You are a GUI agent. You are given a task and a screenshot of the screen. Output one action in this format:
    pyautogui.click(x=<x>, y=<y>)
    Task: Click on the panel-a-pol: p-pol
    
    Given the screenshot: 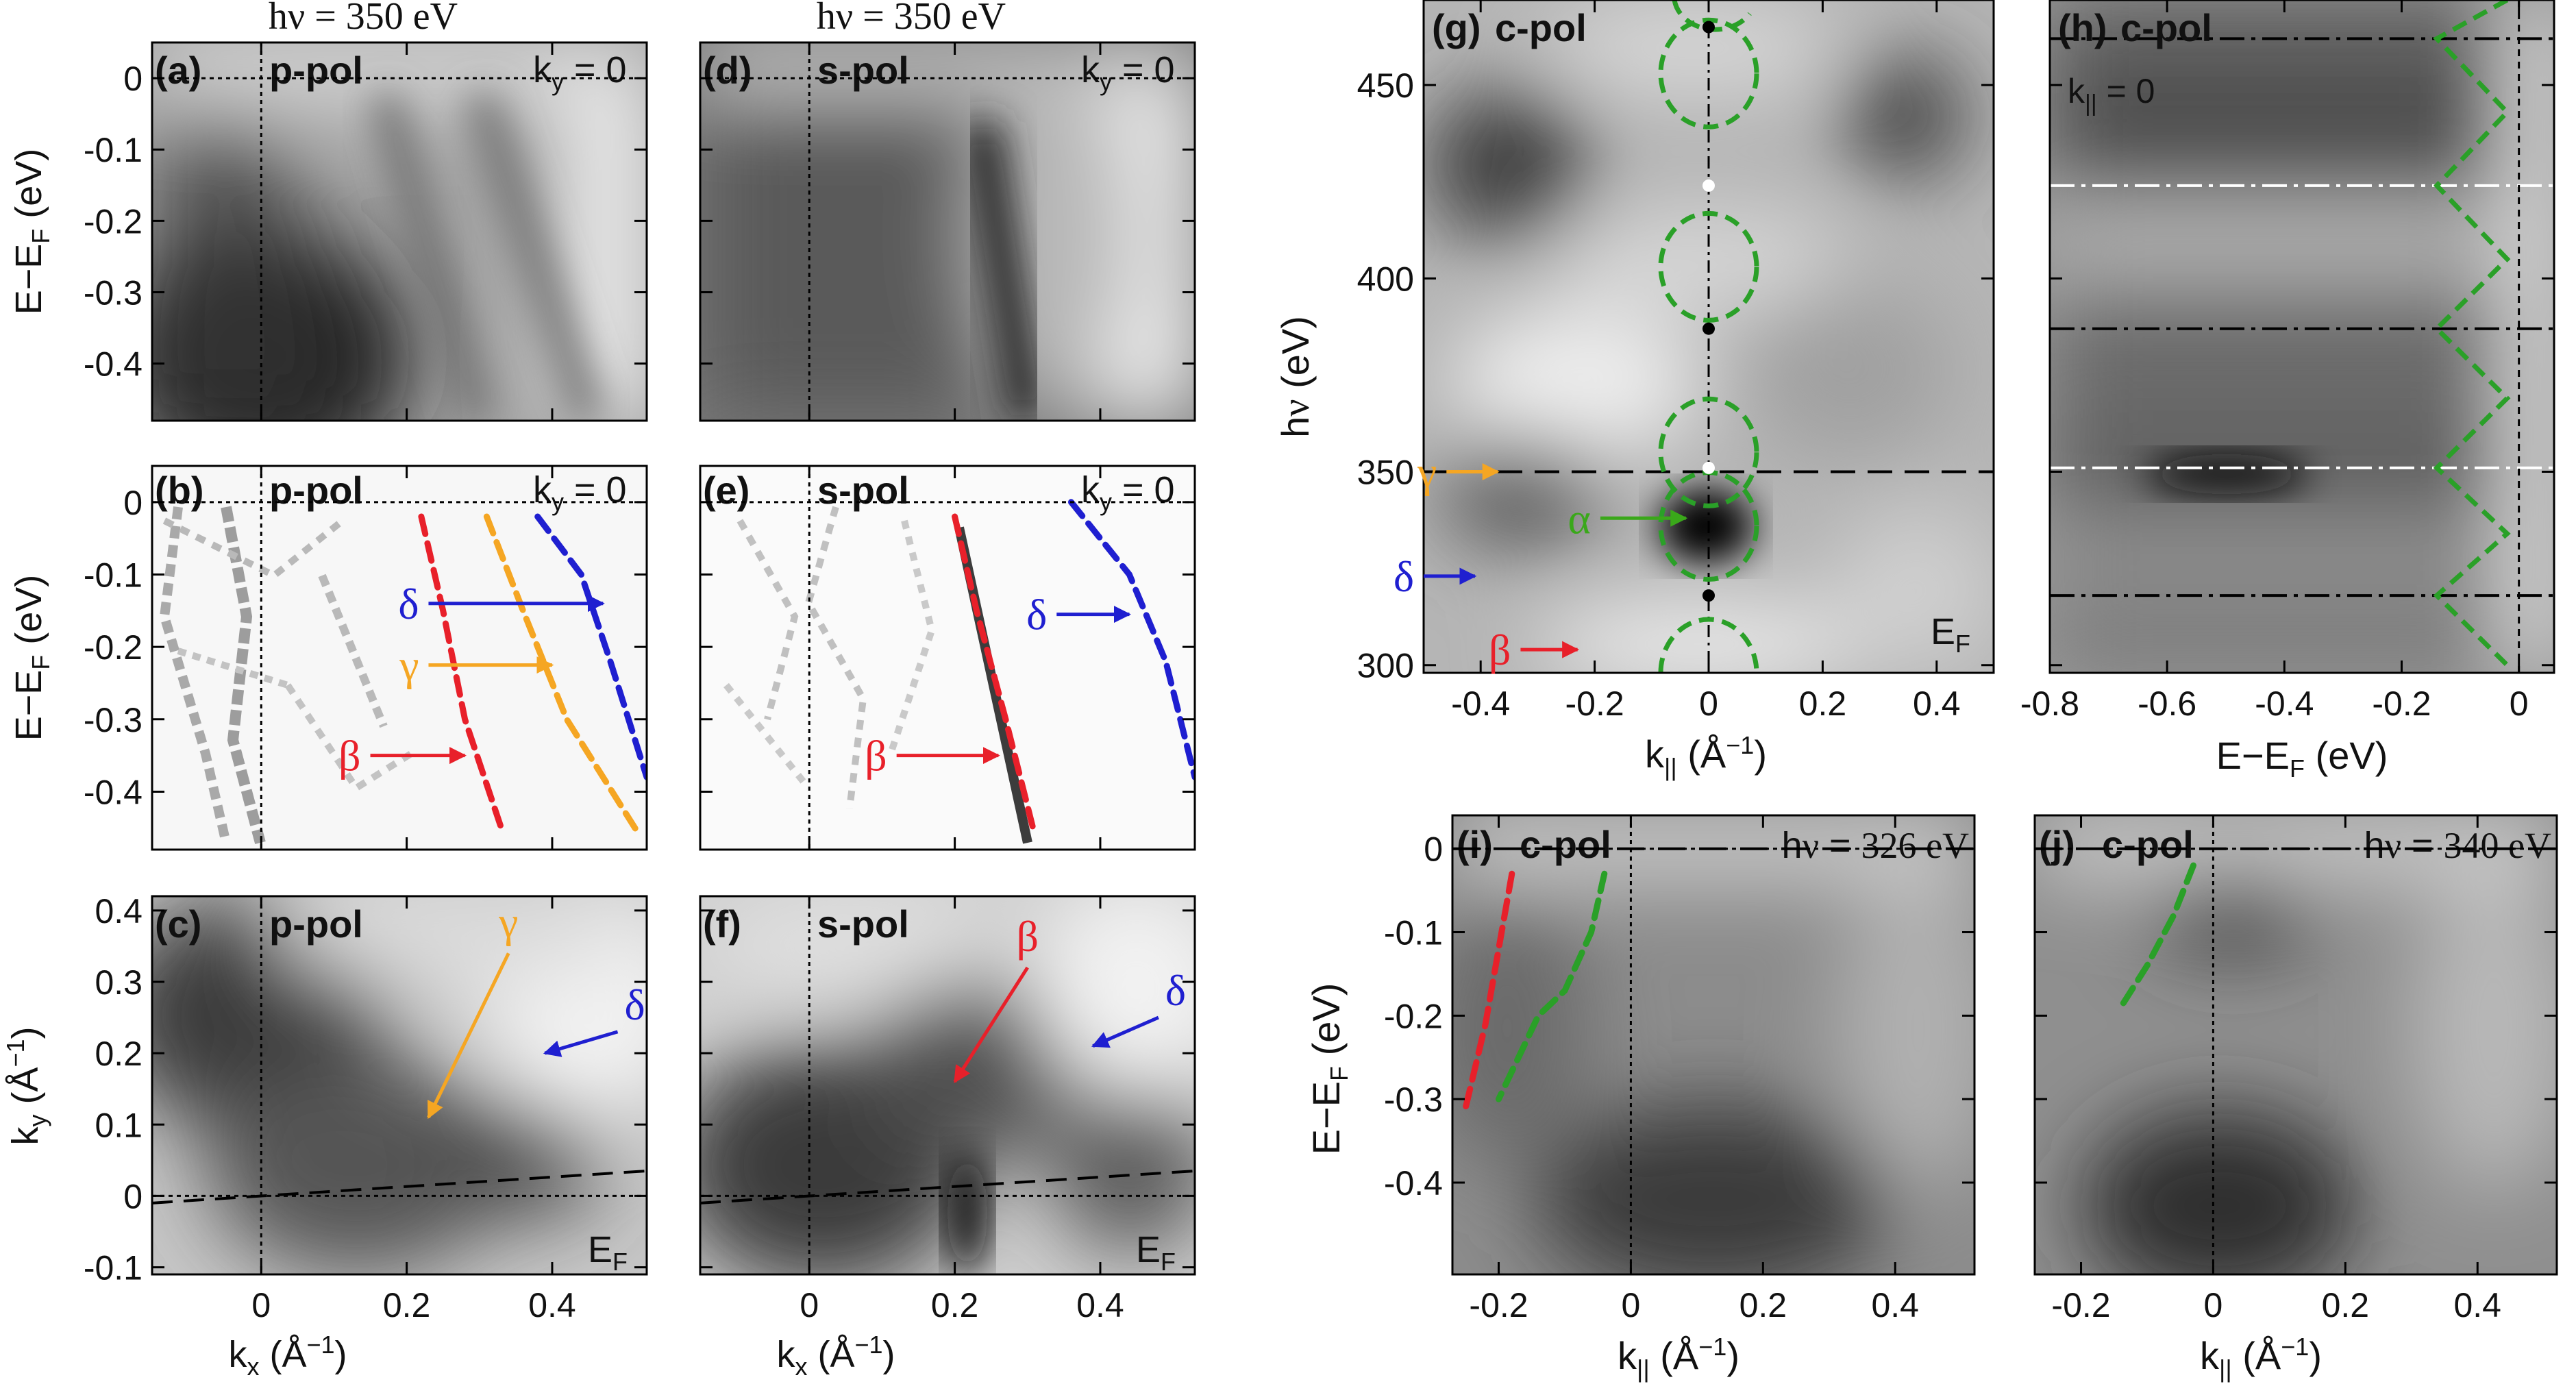 What is the action you would take?
    pyautogui.click(x=316, y=71)
    